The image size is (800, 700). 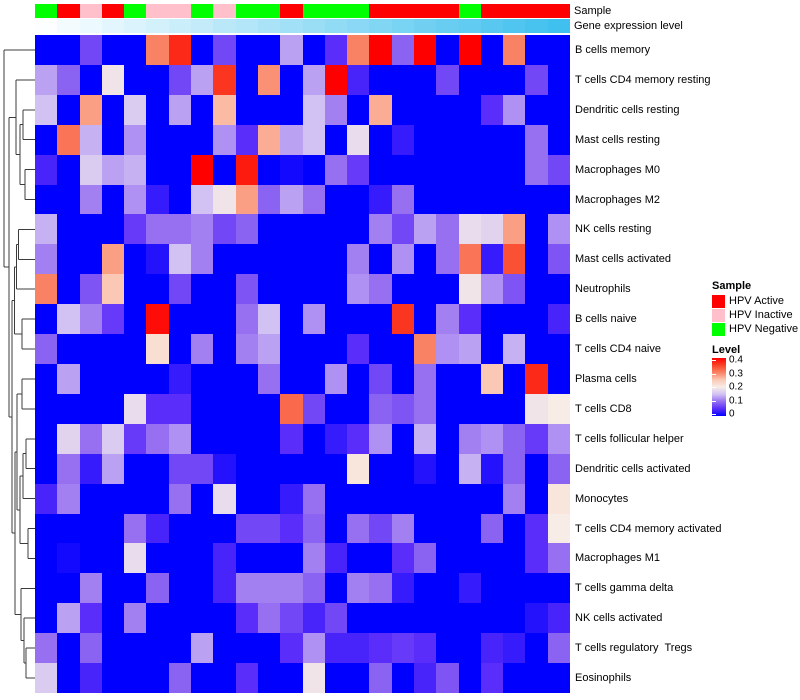 I want to click on legend-swatch, so click(x=718, y=301).